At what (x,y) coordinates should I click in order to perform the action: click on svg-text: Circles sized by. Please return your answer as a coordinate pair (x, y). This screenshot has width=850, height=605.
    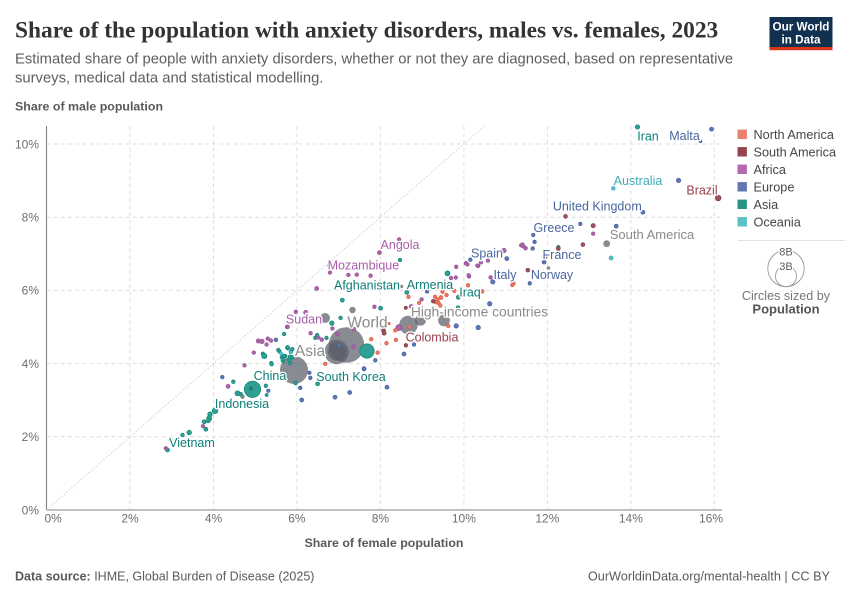
    Looking at the image, I should click on (786, 296).